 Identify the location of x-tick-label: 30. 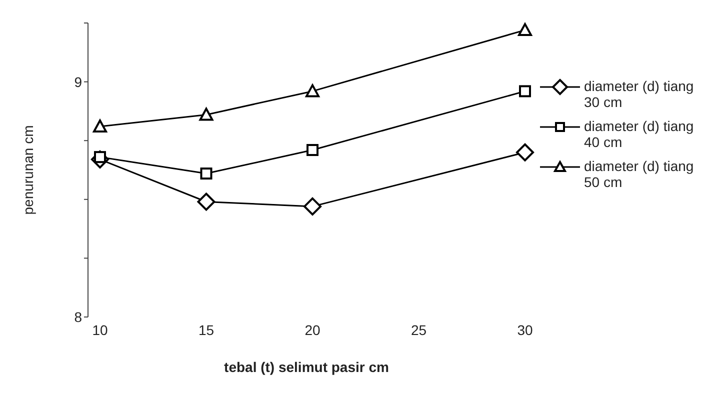
(525, 330).